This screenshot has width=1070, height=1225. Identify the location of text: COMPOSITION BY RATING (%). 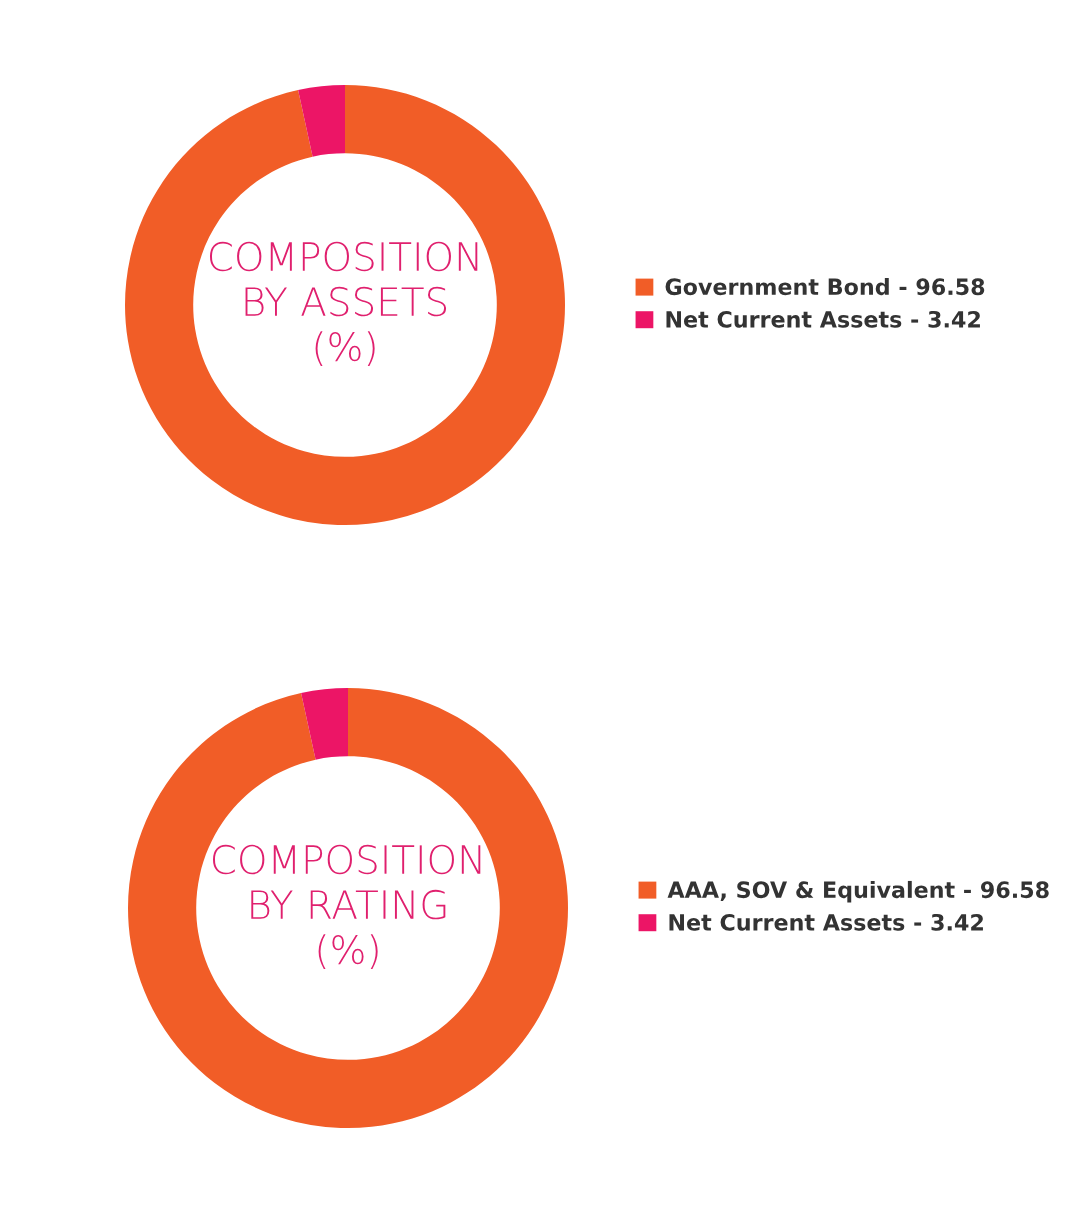
(346, 906).